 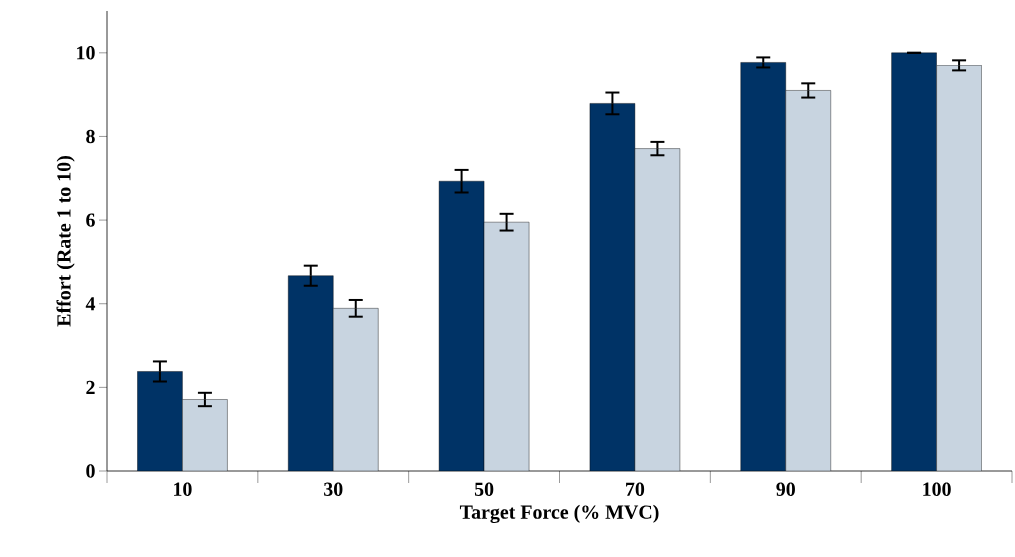 What do you see at coordinates (333, 489) in the screenshot?
I see `x-tick-label: 30` at bounding box center [333, 489].